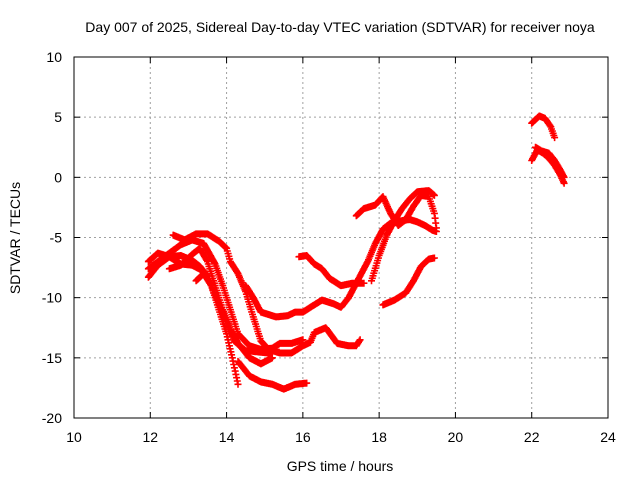 This screenshot has height=480, width=640. Describe the element at coordinates (608, 437) in the screenshot. I see `x-tick-label: 24` at that location.